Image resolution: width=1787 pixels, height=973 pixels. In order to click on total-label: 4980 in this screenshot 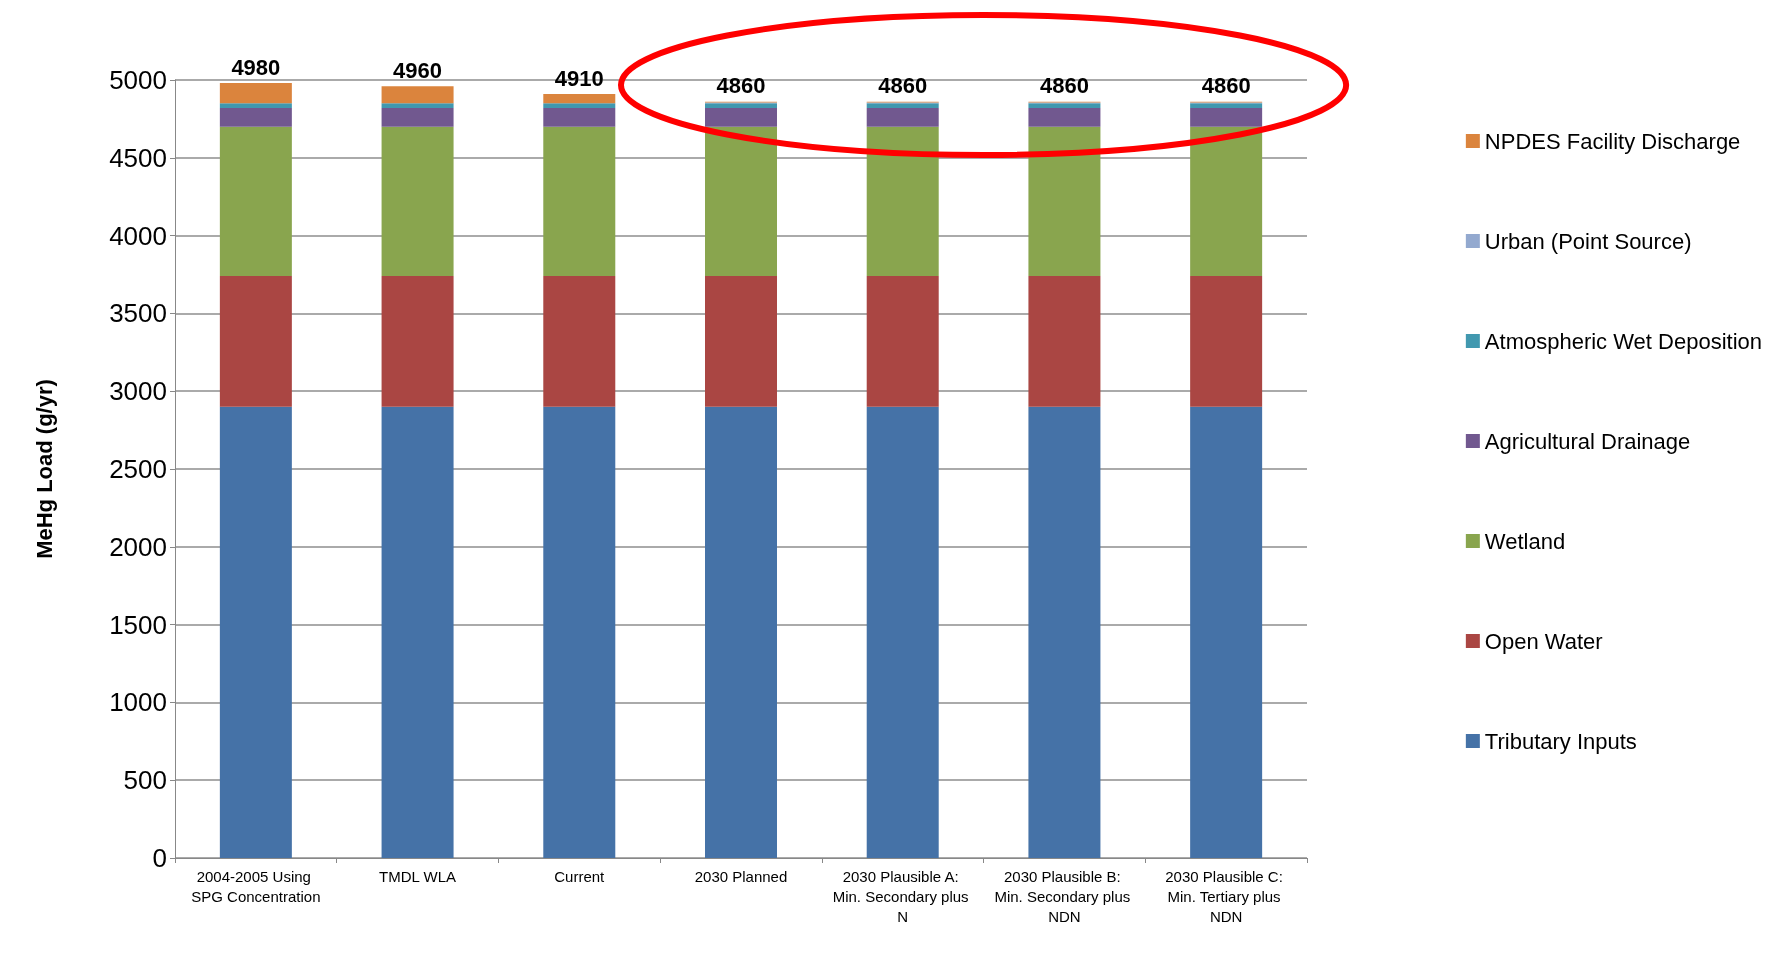, I will do `click(256, 67)`.